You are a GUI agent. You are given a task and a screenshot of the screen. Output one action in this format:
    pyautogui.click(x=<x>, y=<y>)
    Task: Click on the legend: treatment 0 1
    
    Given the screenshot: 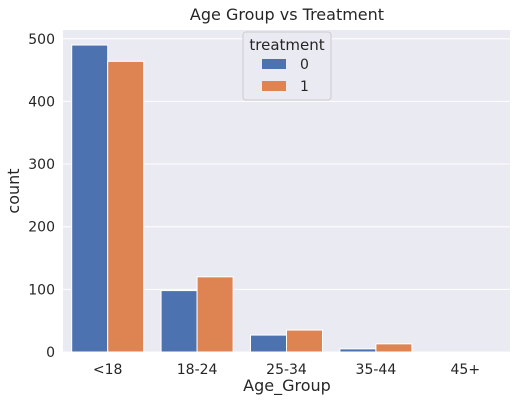 What is the action you would take?
    pyautogui.click(x=287, y=66)
    